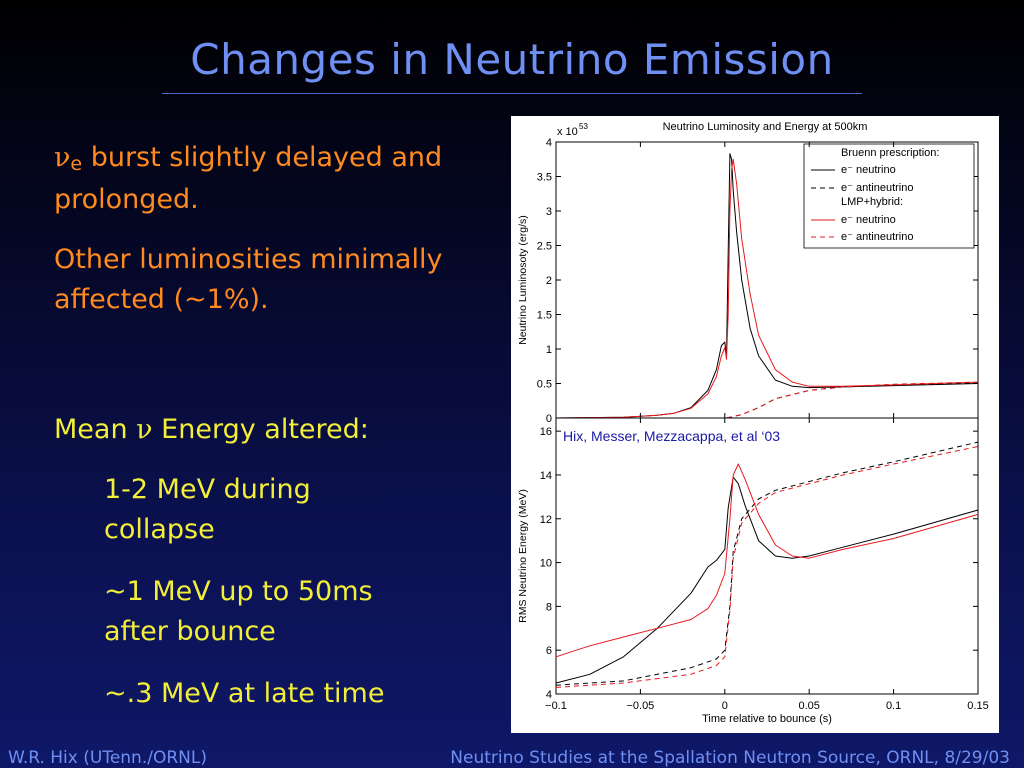 This screenshot has width=1024, height=768. I want to click on slide-title: Changes in Neutrino Emission, so click(512, 59).